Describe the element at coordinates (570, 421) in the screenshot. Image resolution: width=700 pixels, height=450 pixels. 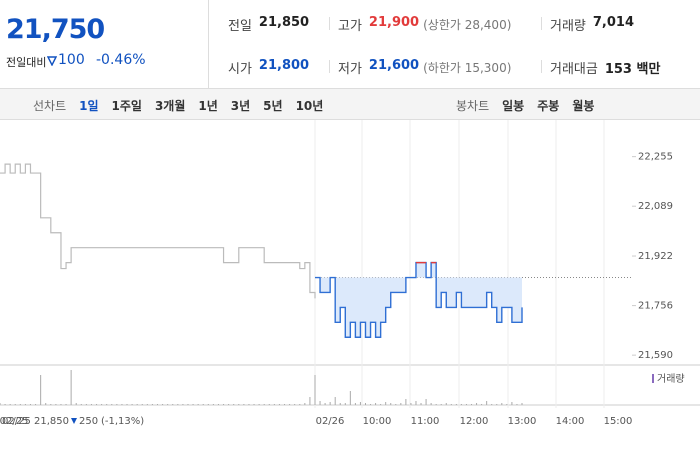
I see `x-tick-label: 14:00` at that location.